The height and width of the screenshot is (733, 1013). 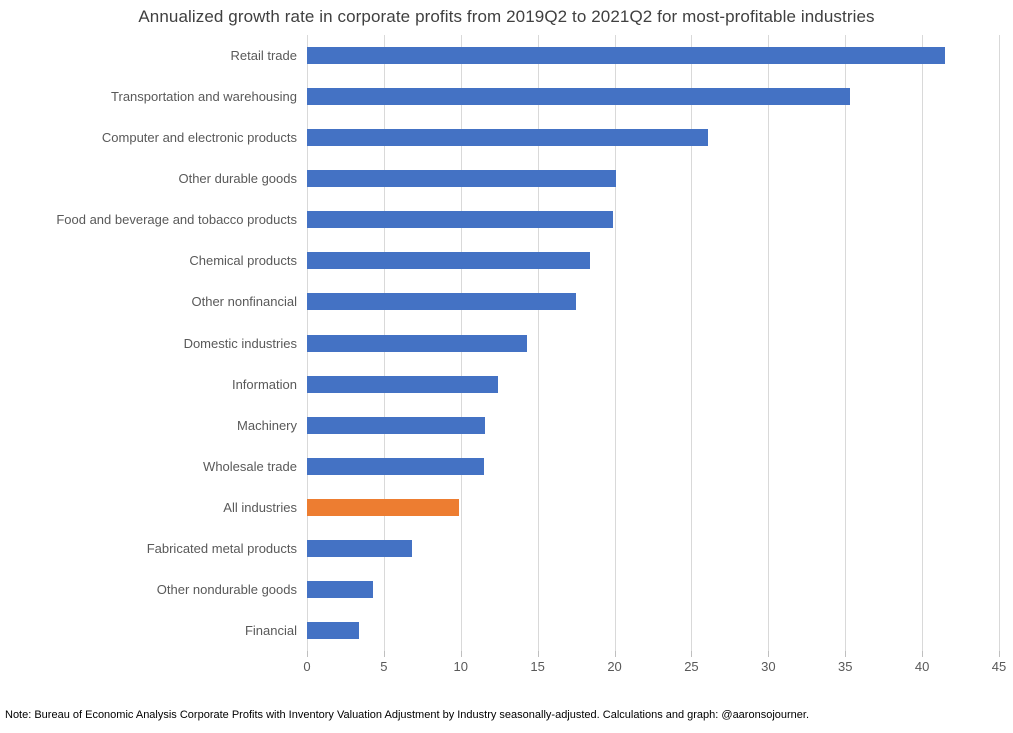 What do you see at coordinates (226, 589) in the screenshot?
I see `category-label: Other nondurable goods` at bounding box center [226, 589].